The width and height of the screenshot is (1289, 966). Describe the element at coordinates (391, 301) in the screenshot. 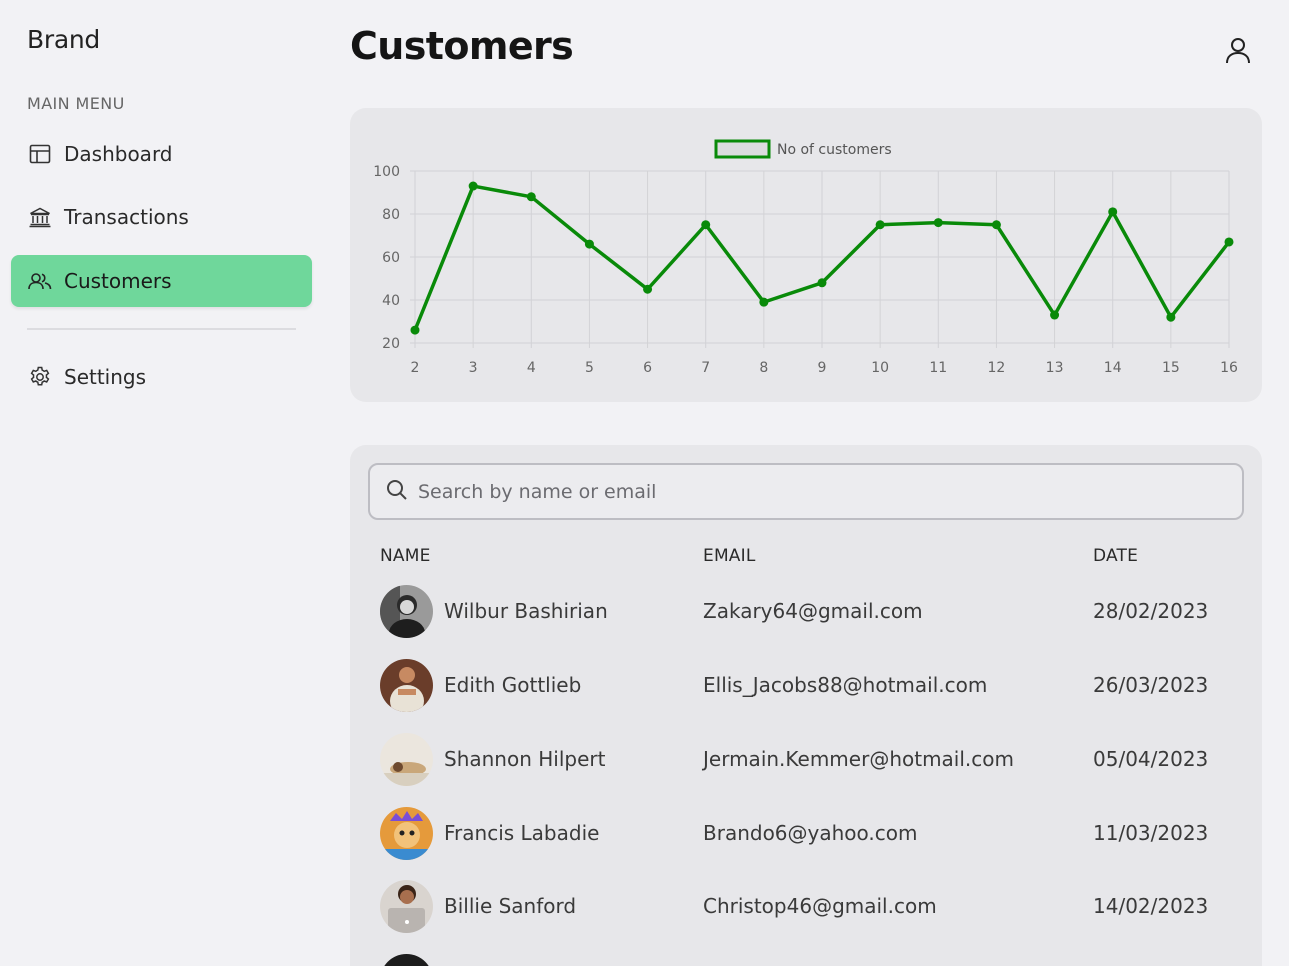

I see `y-tick-label: 40` at that location.